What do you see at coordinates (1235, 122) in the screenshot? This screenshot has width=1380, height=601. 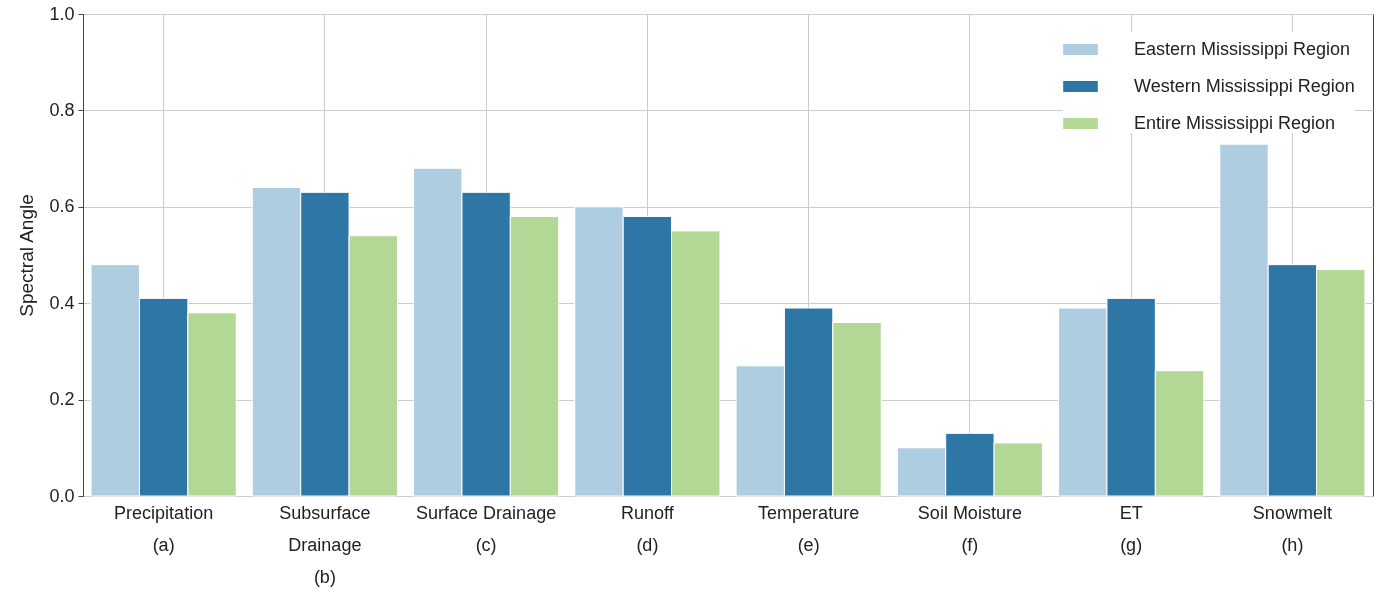 I see `legend-label: Entire Mississippi Region` at bounding box center [1235, 122].